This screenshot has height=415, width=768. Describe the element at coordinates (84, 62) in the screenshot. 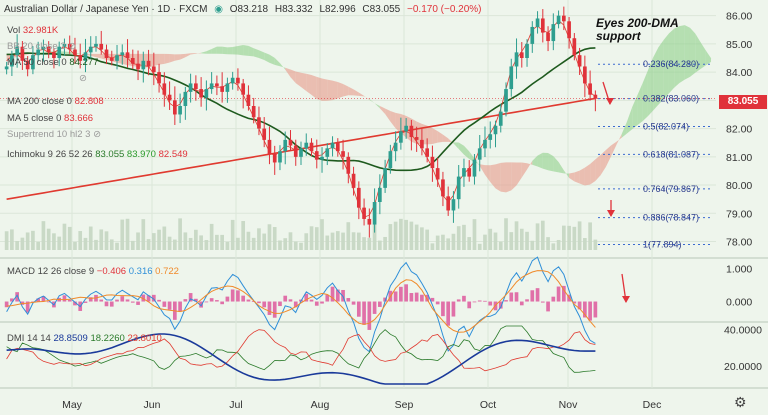

I see `ma50-value: 84.277` at that location.